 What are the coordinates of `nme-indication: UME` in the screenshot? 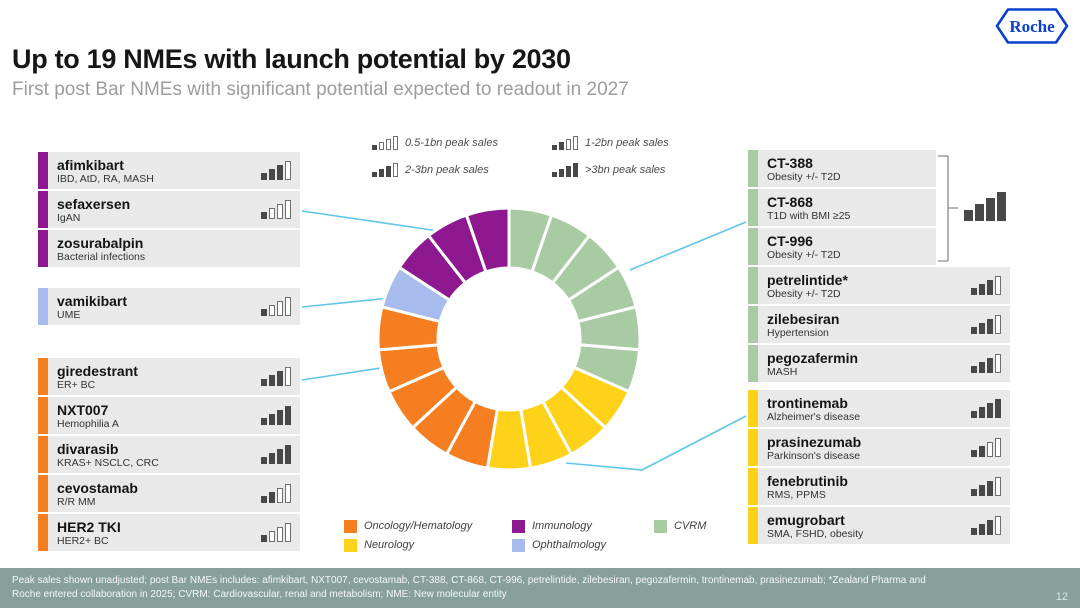 It's located at (69, 314).